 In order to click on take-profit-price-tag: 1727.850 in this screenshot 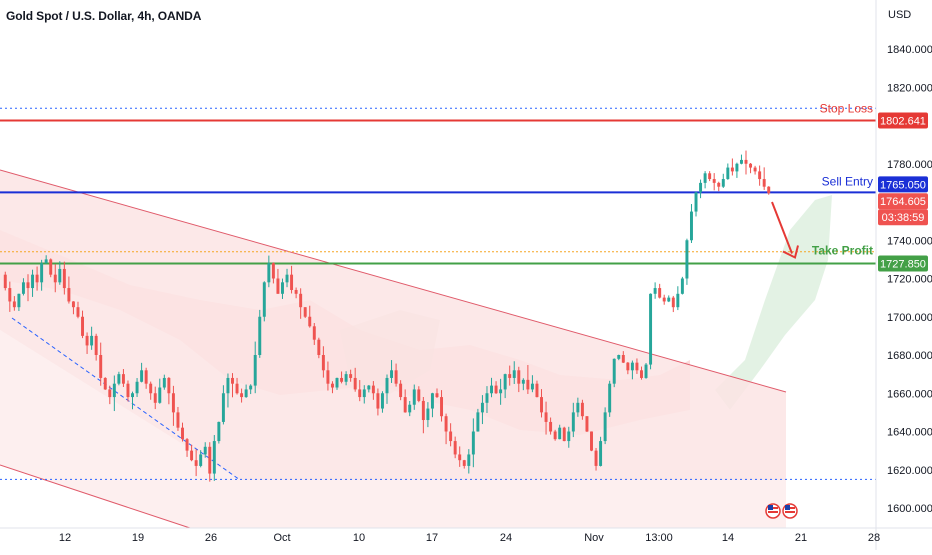, I will do `click(903, 263)`.